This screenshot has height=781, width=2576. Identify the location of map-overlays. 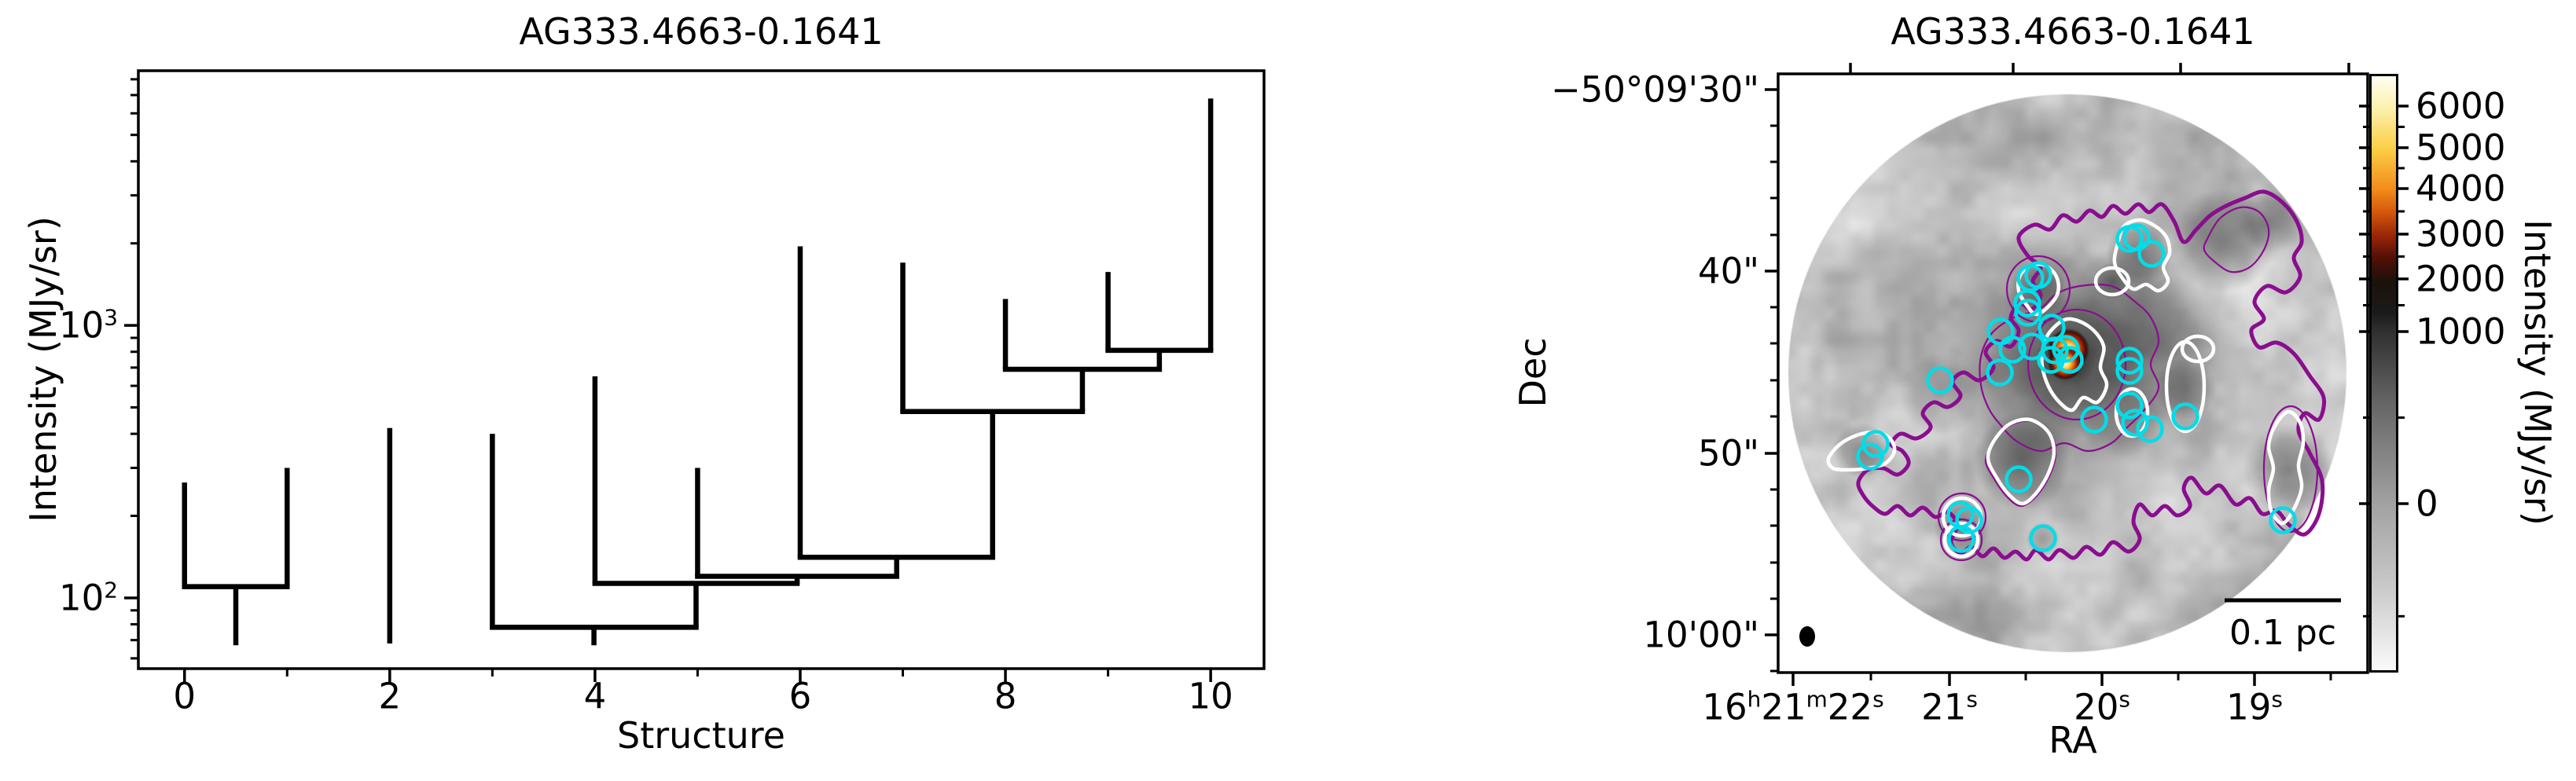
(2070, 418).